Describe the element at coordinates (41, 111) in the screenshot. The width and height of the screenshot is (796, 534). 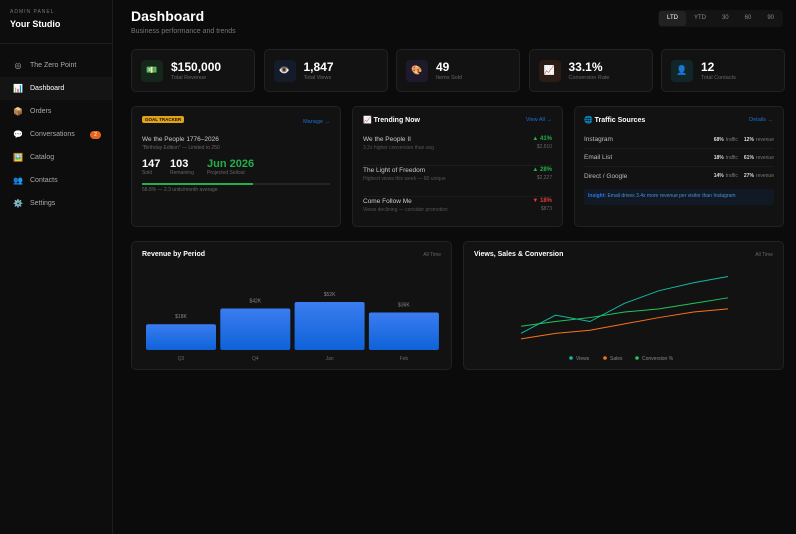
I see `sidebar-item-label: Orders` at that location.